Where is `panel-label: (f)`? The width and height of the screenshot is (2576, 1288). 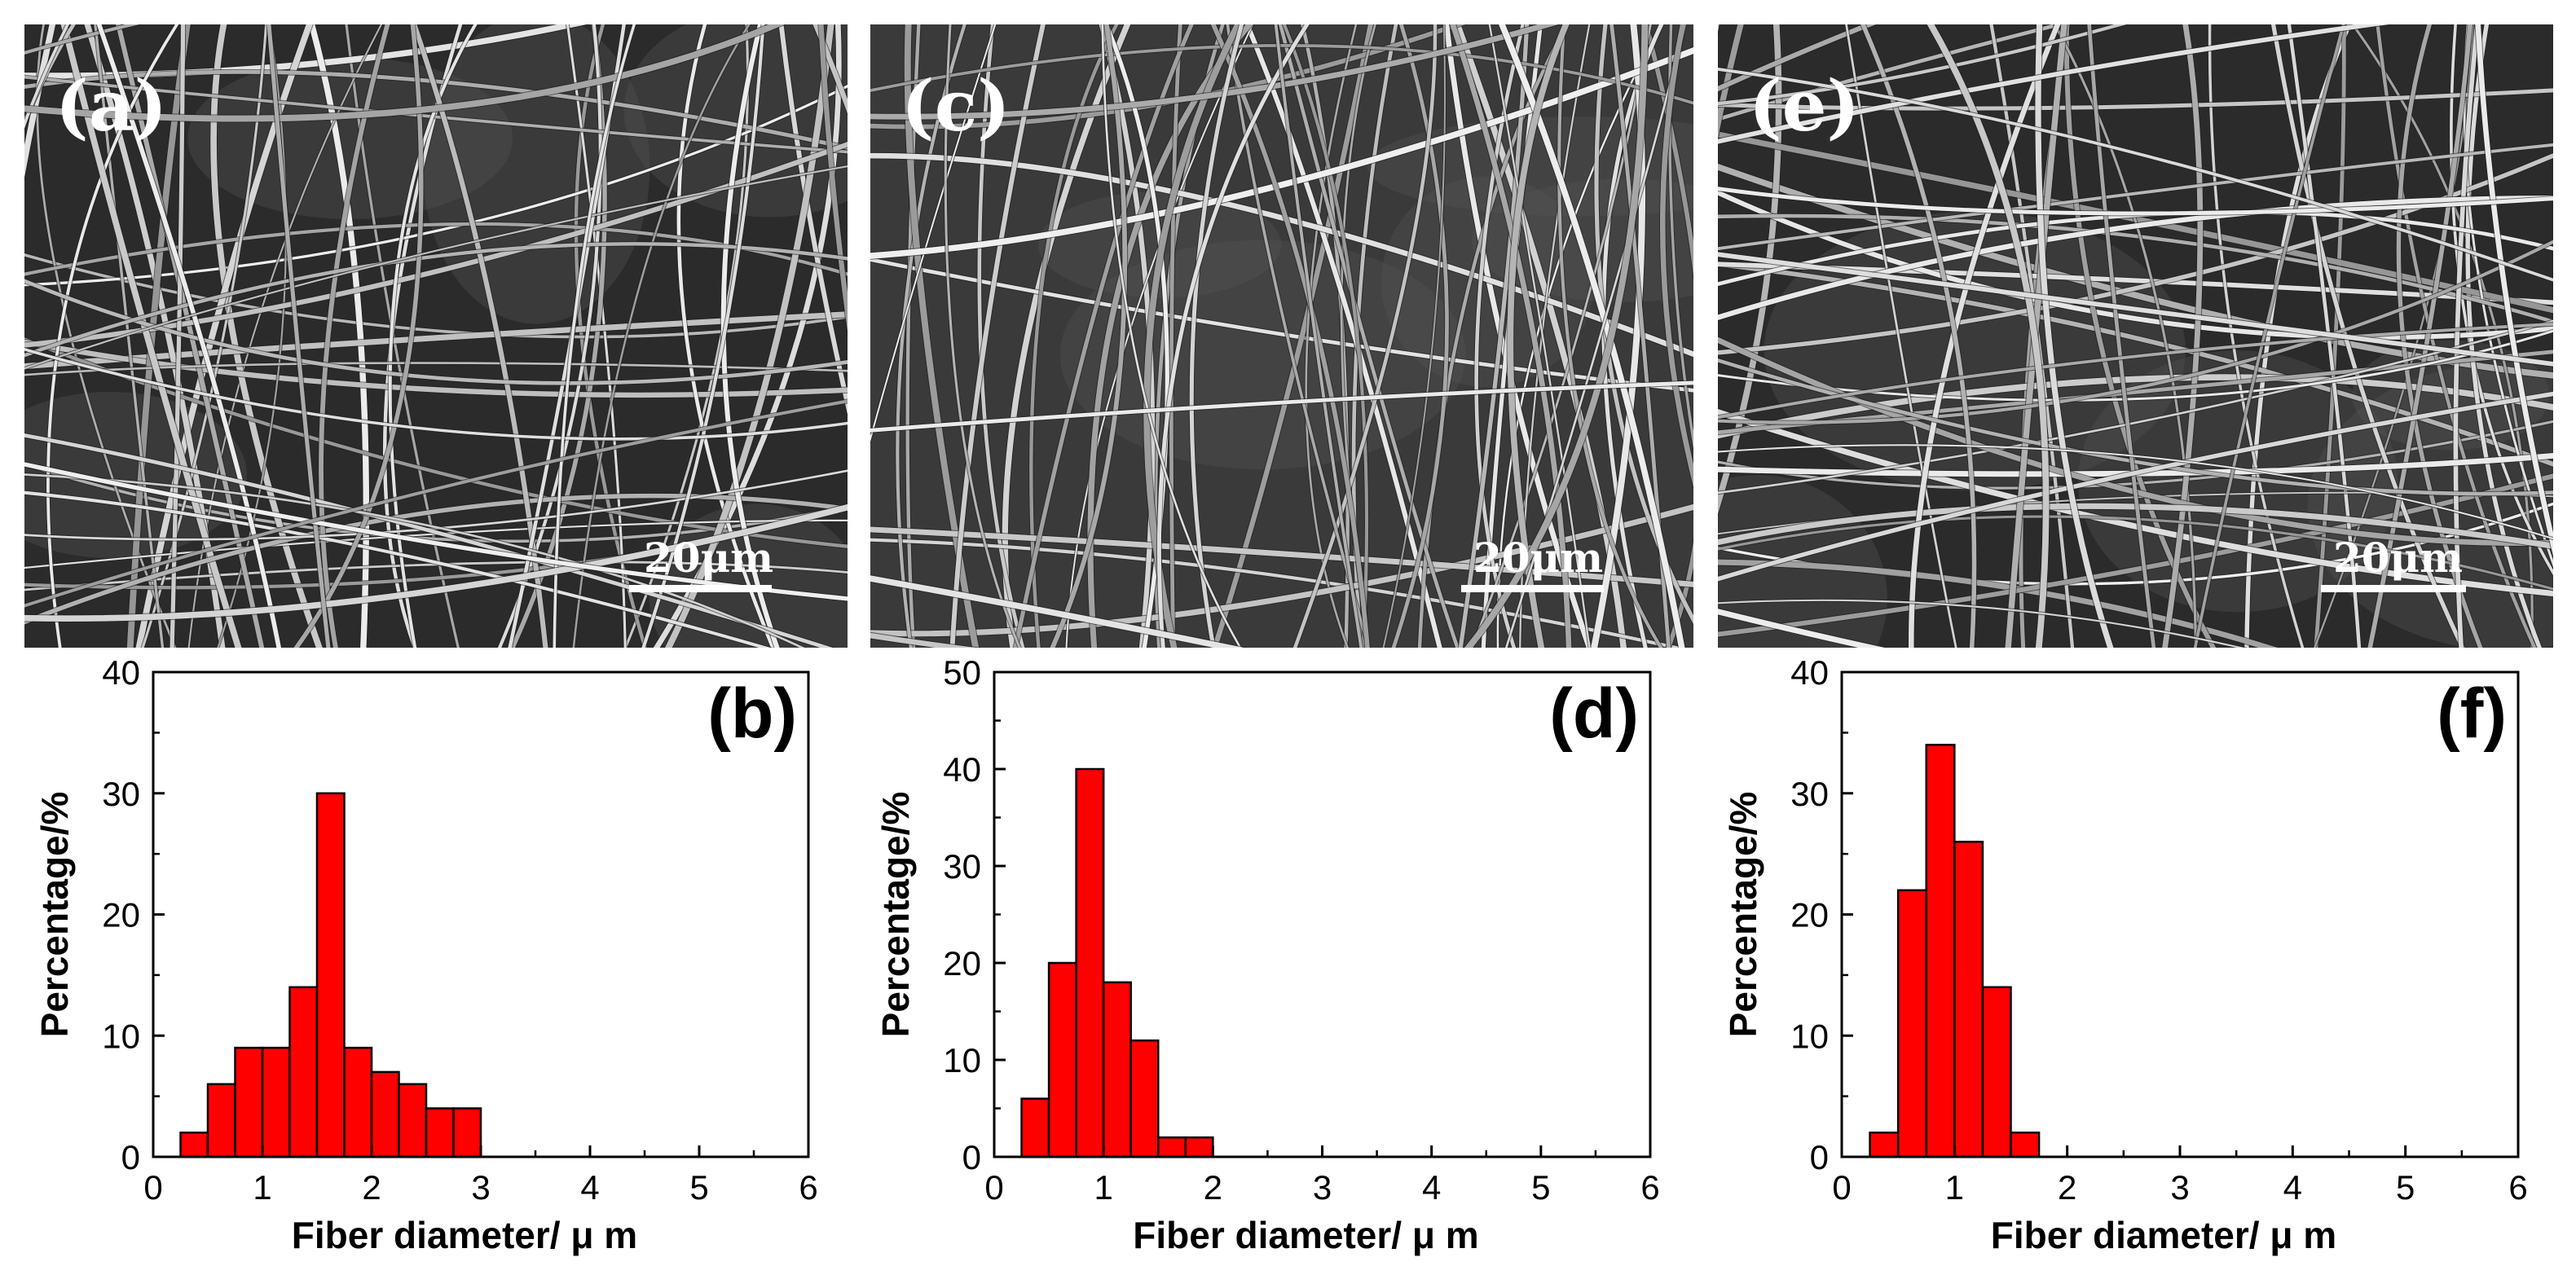 panel-label: (f) is located at coordinates (2472, 714).